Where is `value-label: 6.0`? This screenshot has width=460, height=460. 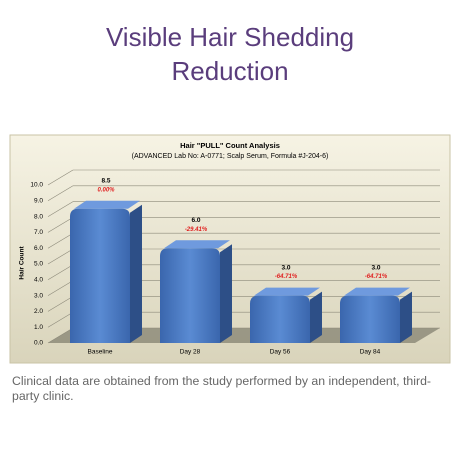 value-label: 6.0 is located at coordinates (195, 220).